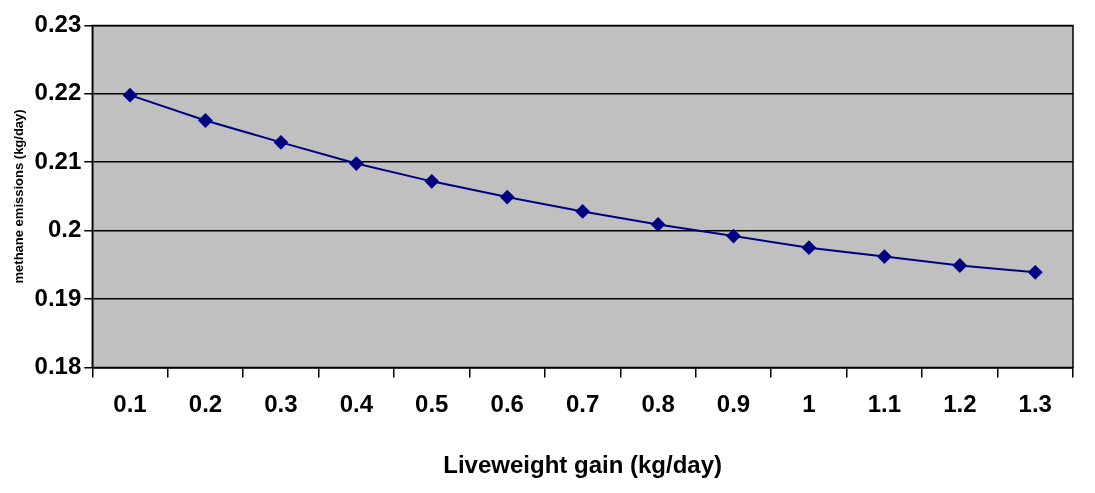 The image size is (1095, 493). I want to click on x-tick-label: 0.8, so click(658, 404).